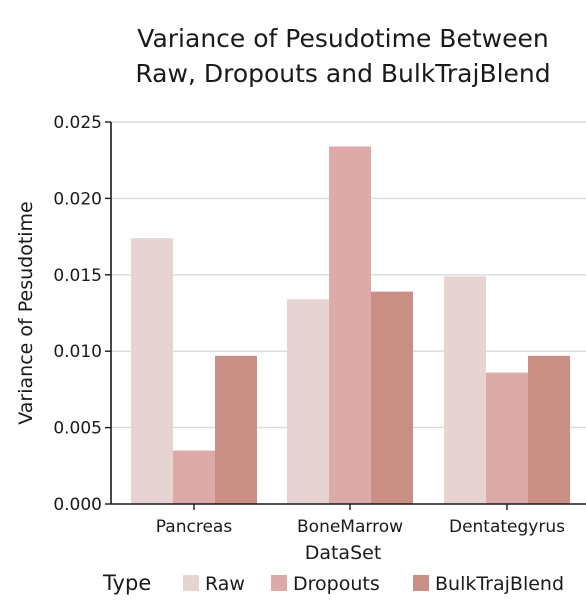  I want to click on legend-title: Type, so click(126, 583).